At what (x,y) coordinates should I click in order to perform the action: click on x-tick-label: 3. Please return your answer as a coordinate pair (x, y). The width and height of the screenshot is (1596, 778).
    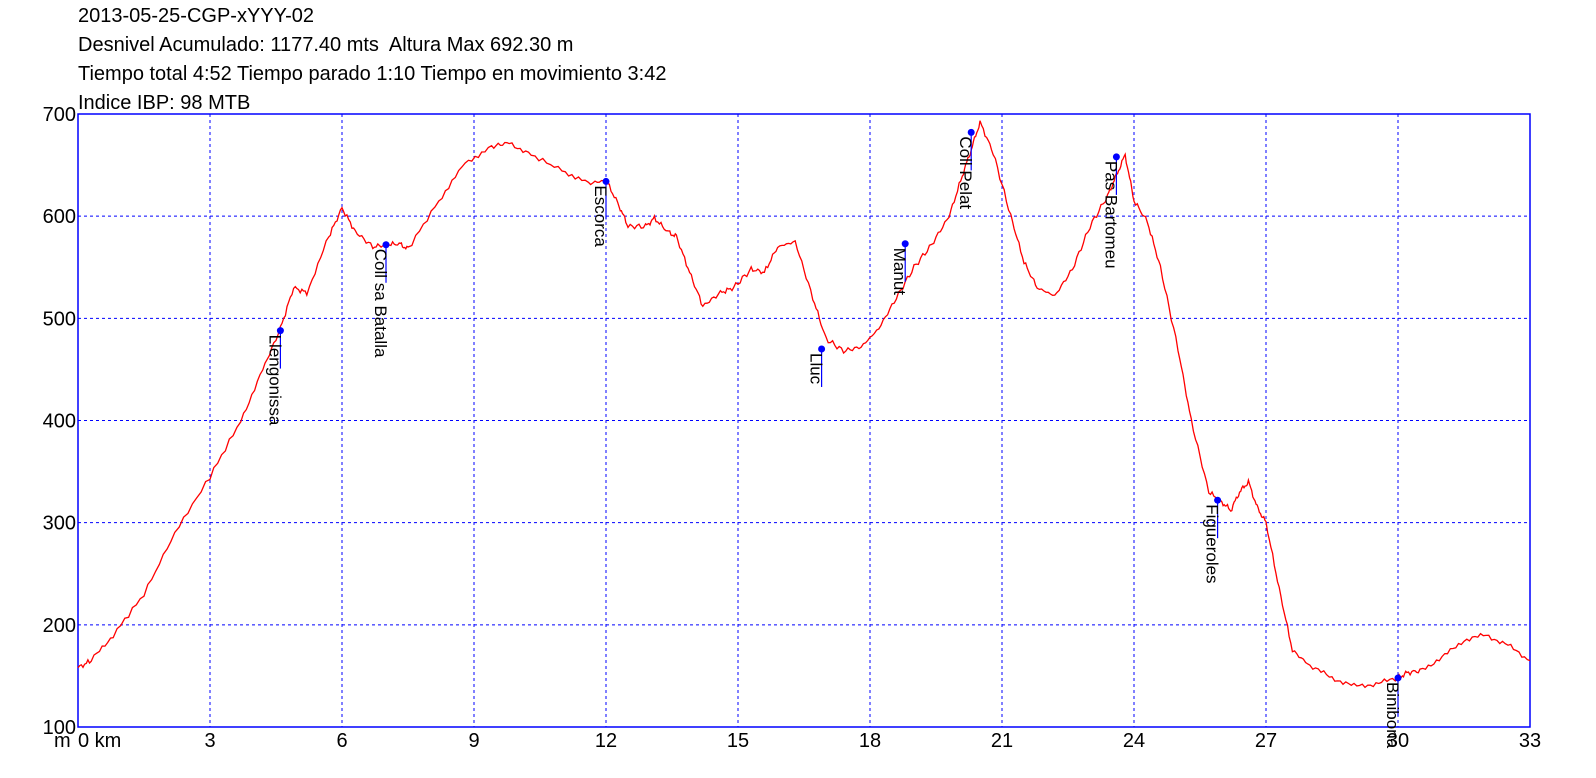
    Looking at the image, I should click on (209, 741).